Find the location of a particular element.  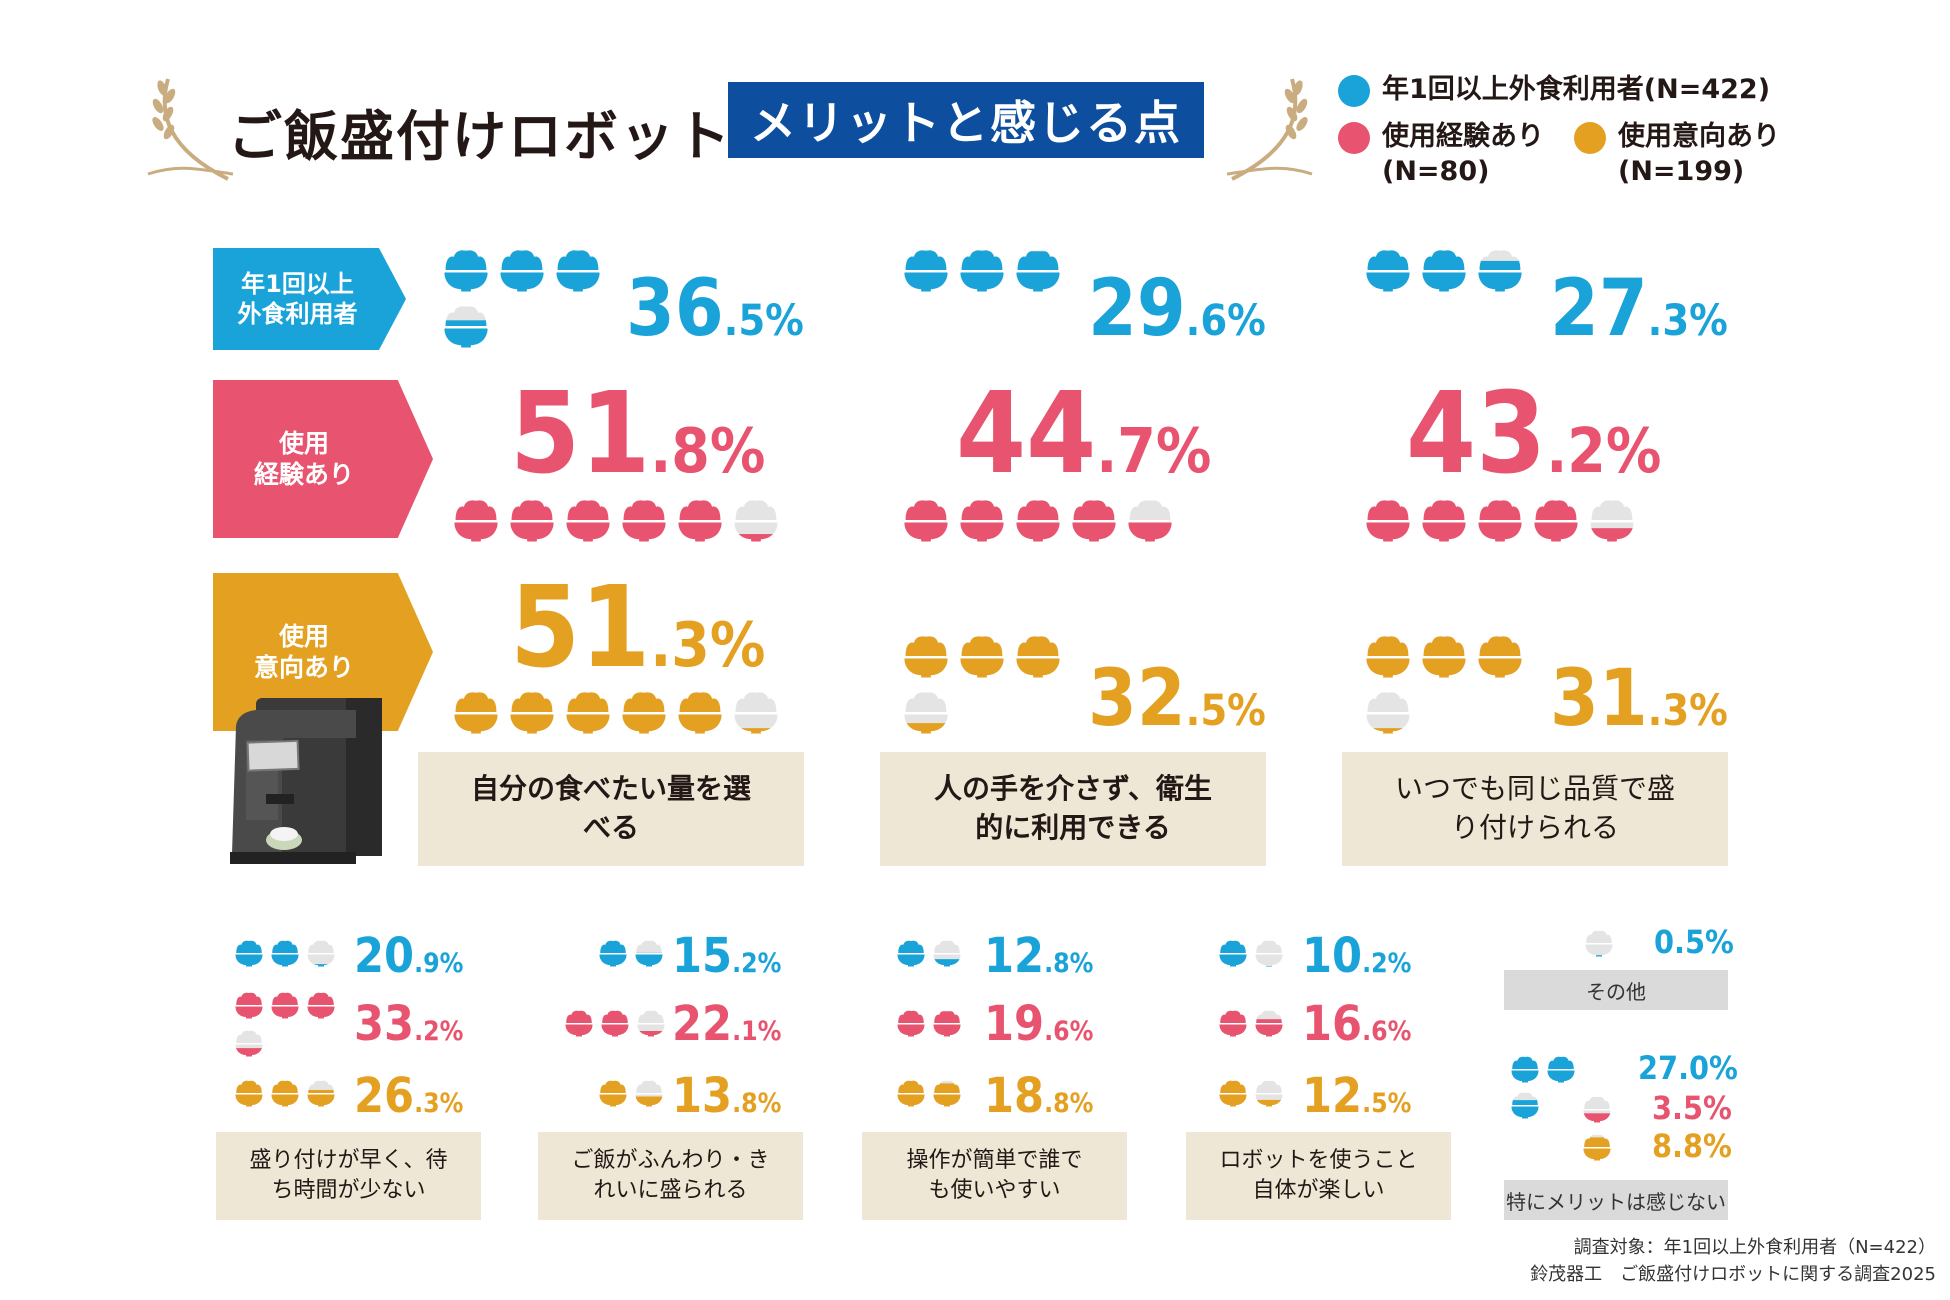

bowls-bot0-blue is located at coordinates (289, 953).